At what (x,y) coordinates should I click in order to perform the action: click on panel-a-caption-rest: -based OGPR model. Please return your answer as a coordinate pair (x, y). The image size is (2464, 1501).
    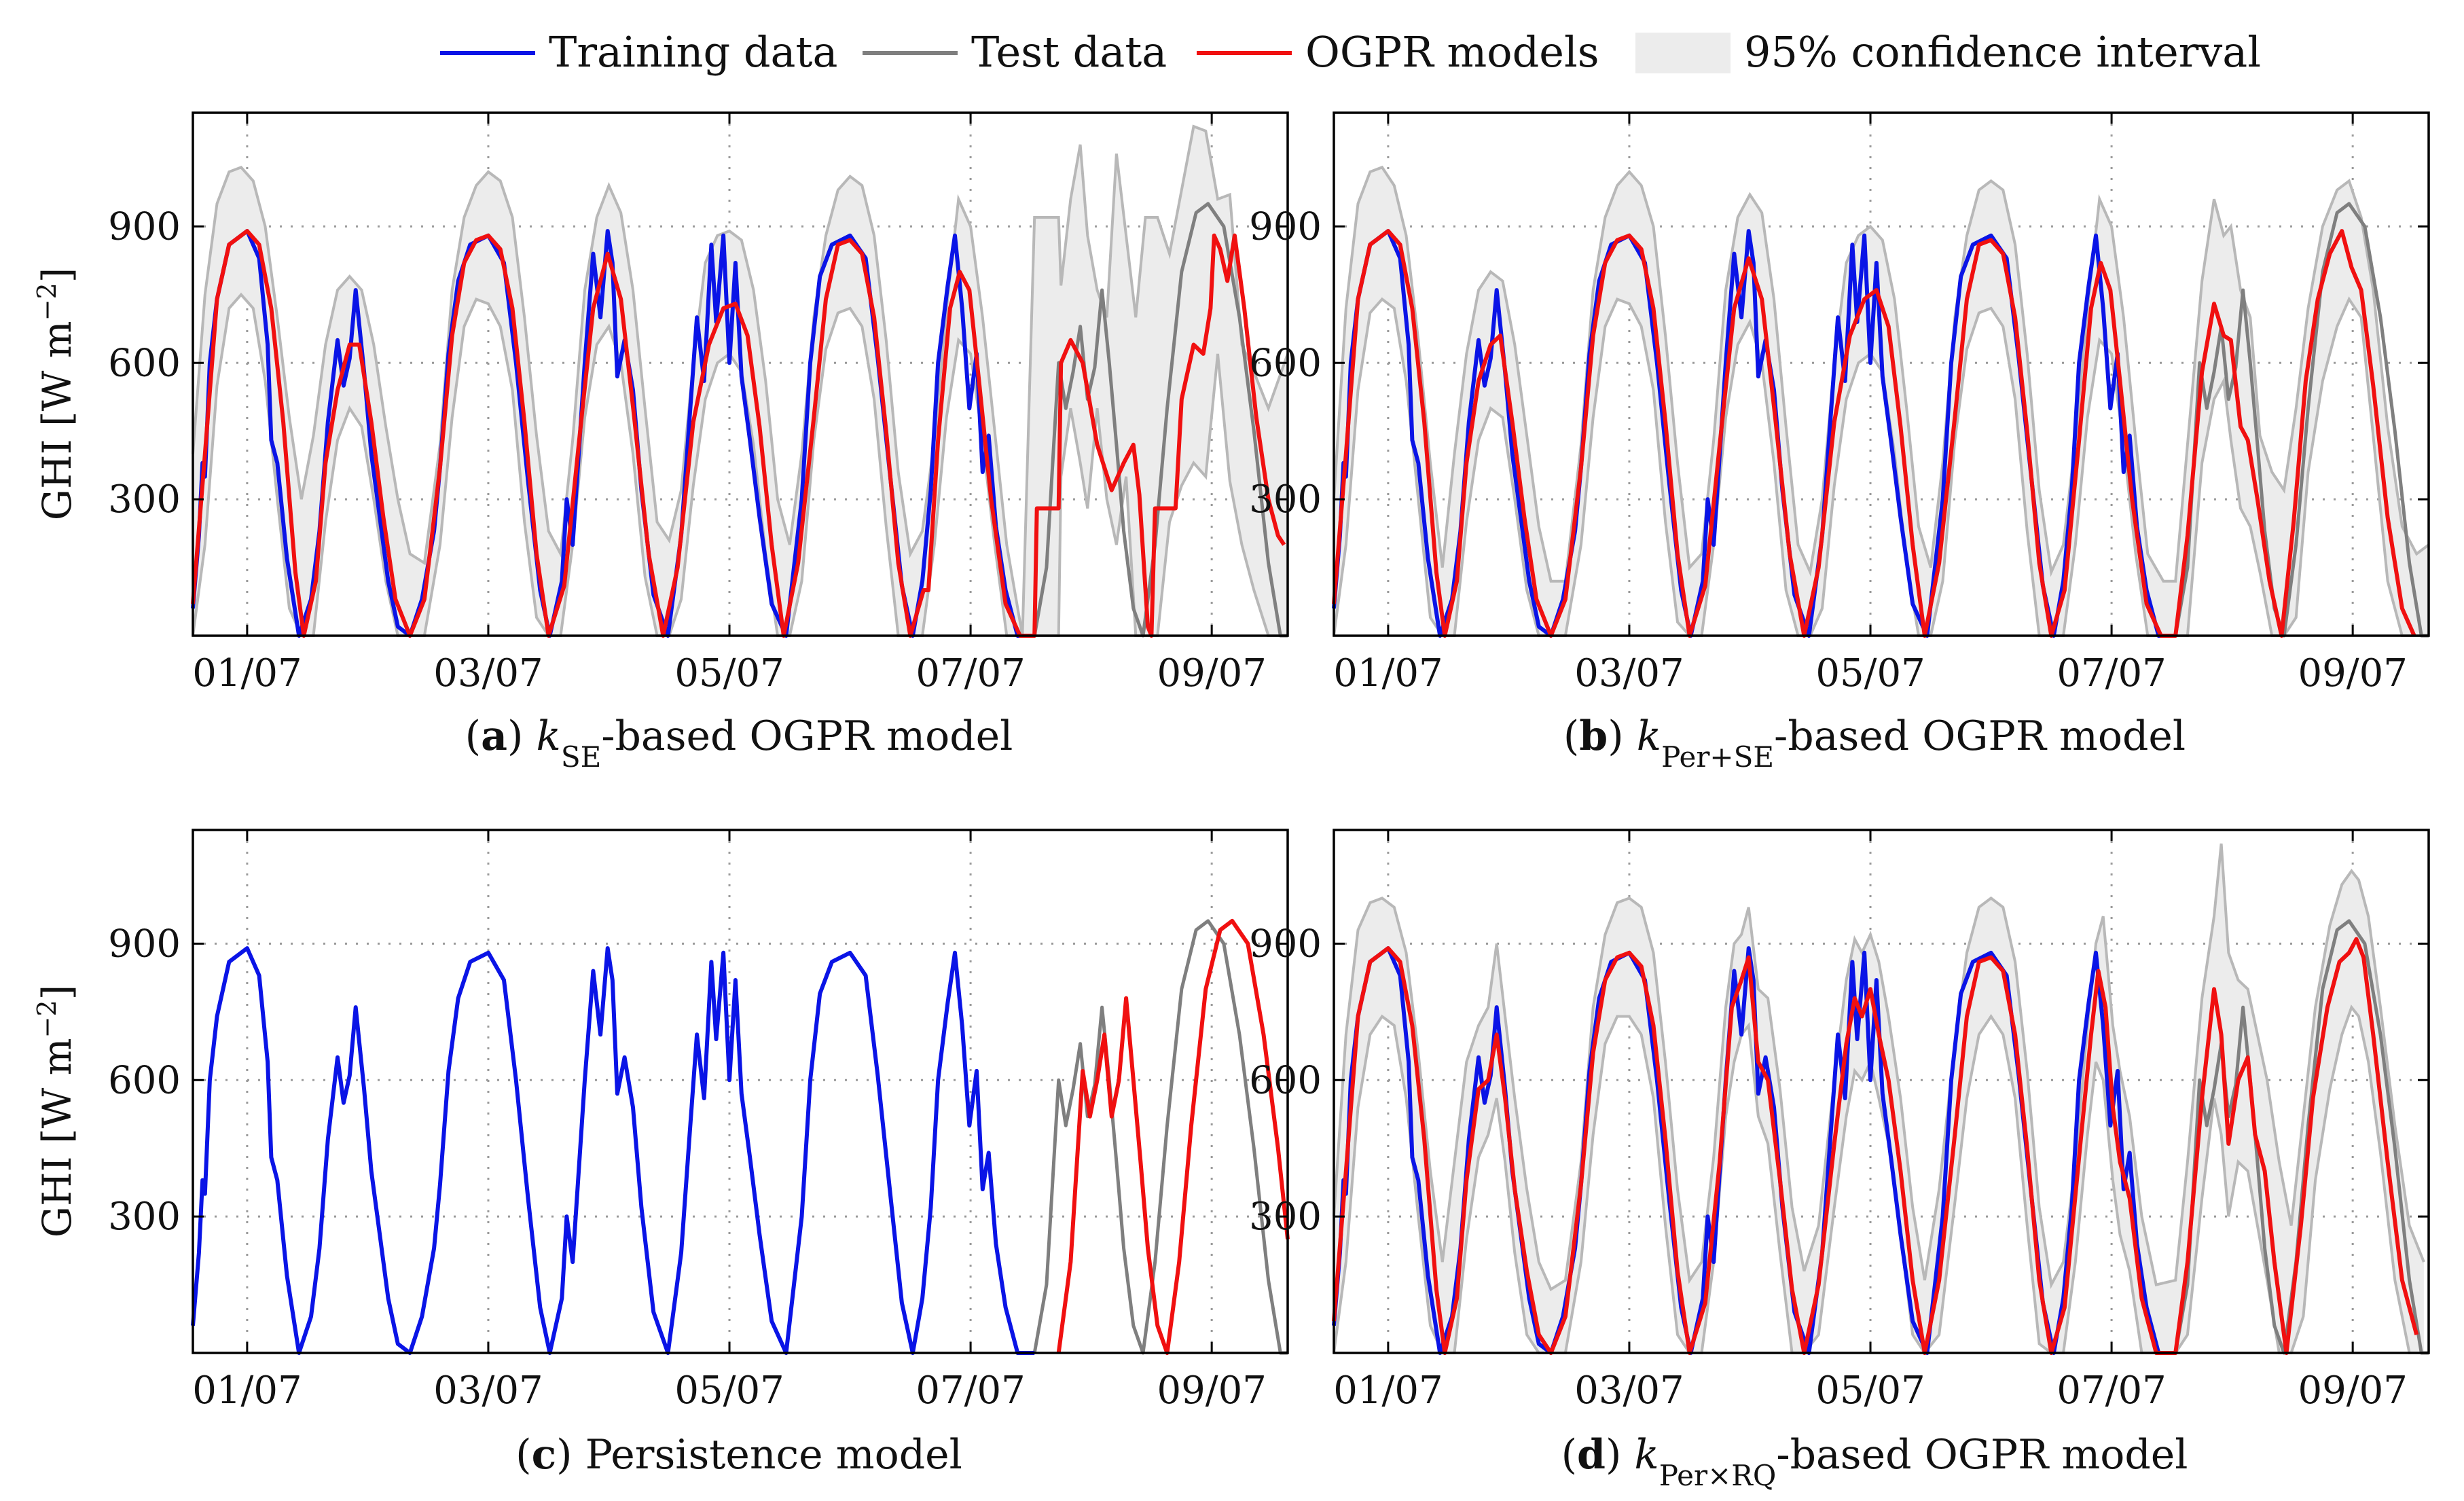
    Looking at the image, I should click on (807, 736).